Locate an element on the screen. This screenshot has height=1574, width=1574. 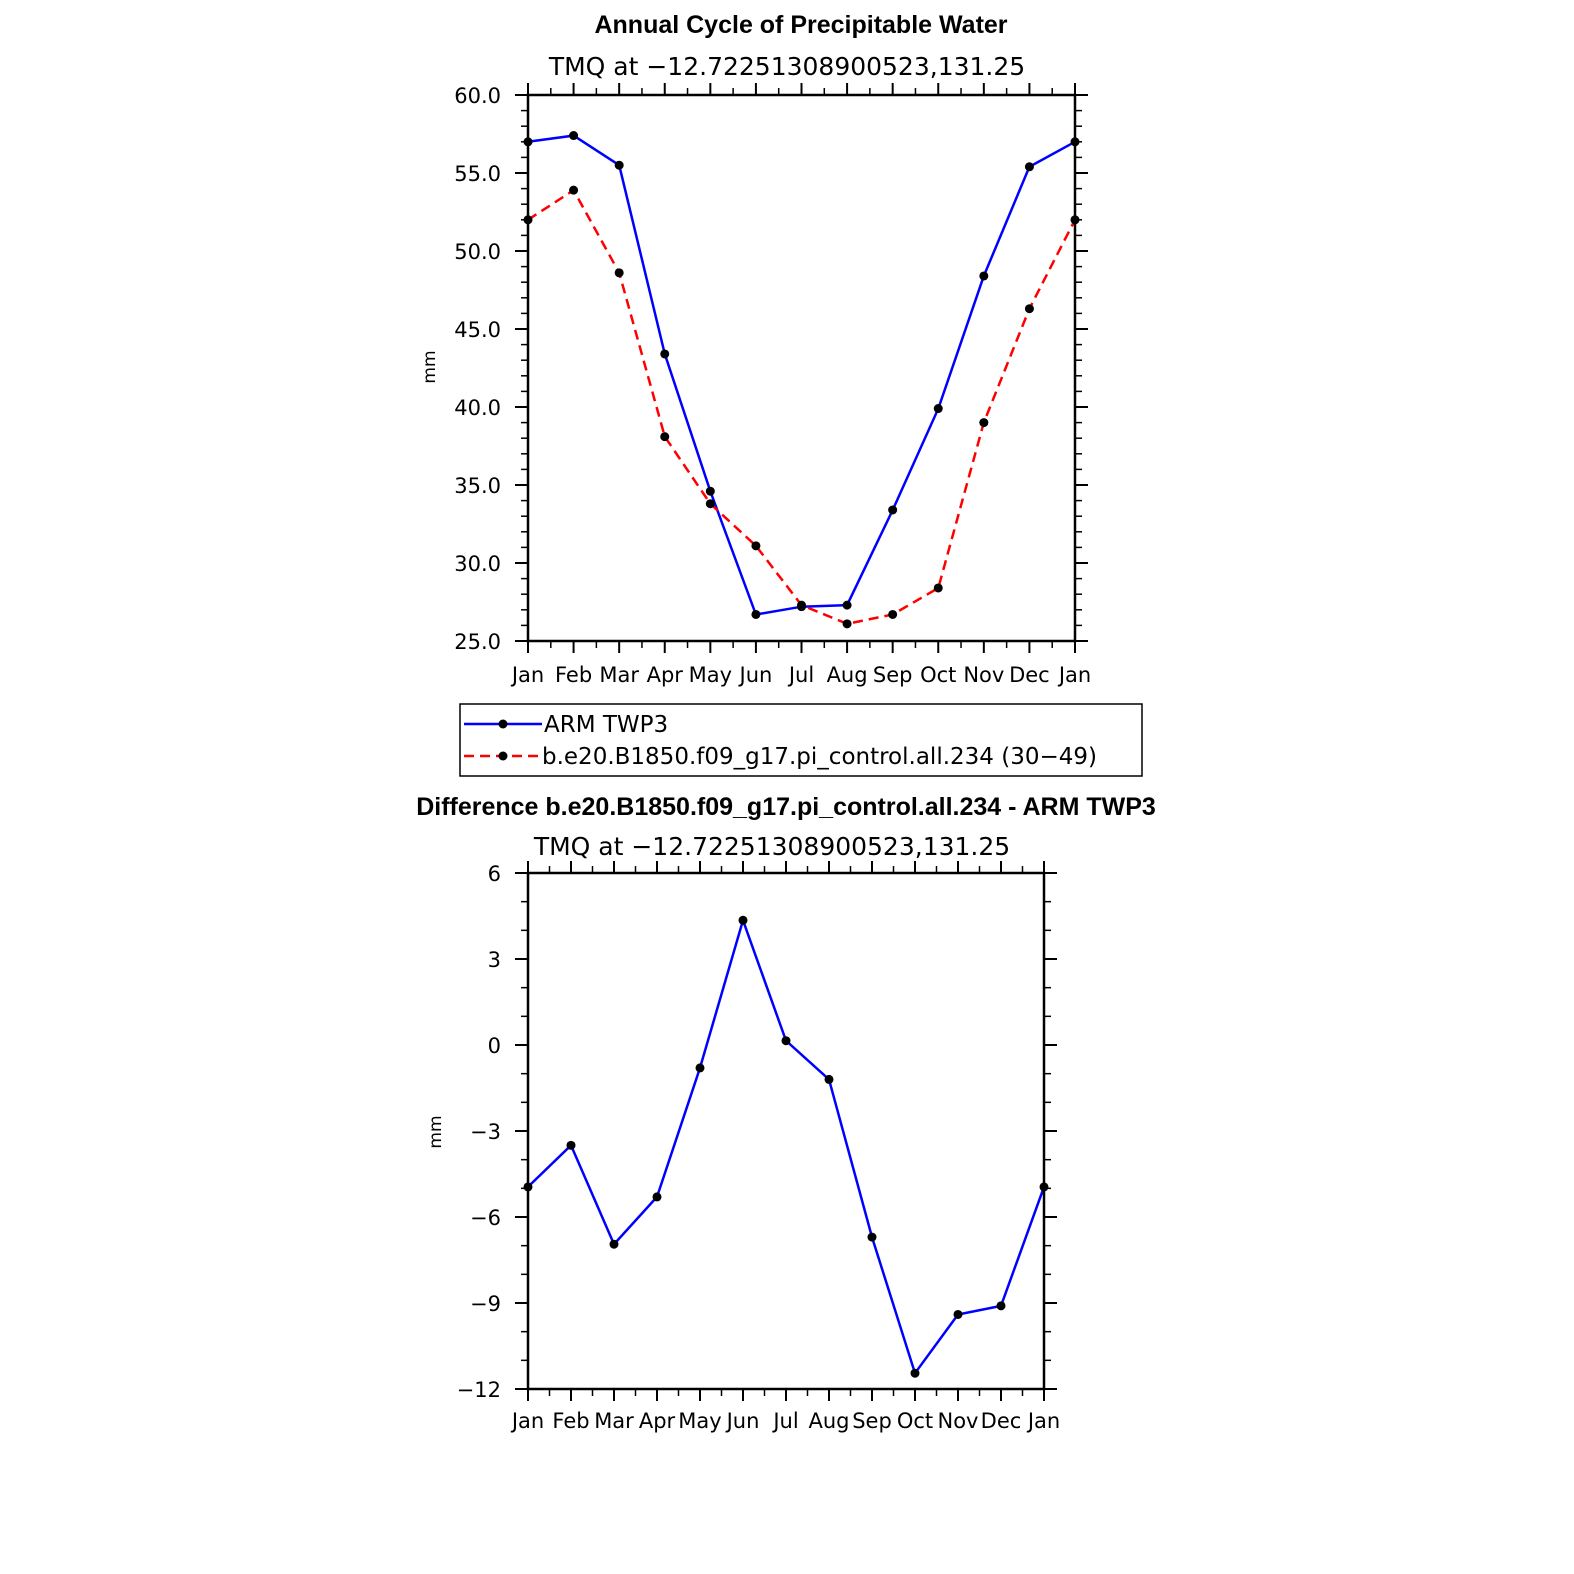
chart0-series-0-line is located at coordinates (801, 375).